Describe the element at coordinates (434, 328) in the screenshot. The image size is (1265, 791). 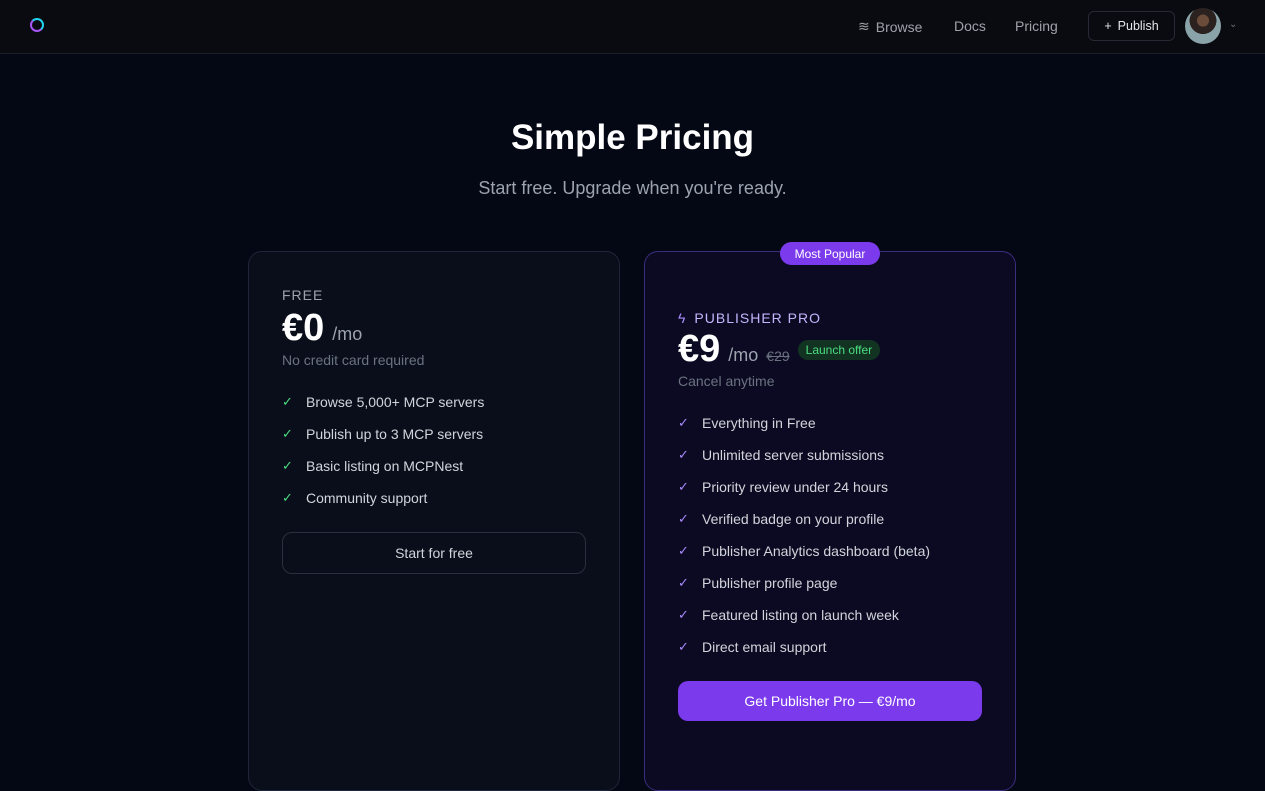
I see `price: €0 /mo` at that location.